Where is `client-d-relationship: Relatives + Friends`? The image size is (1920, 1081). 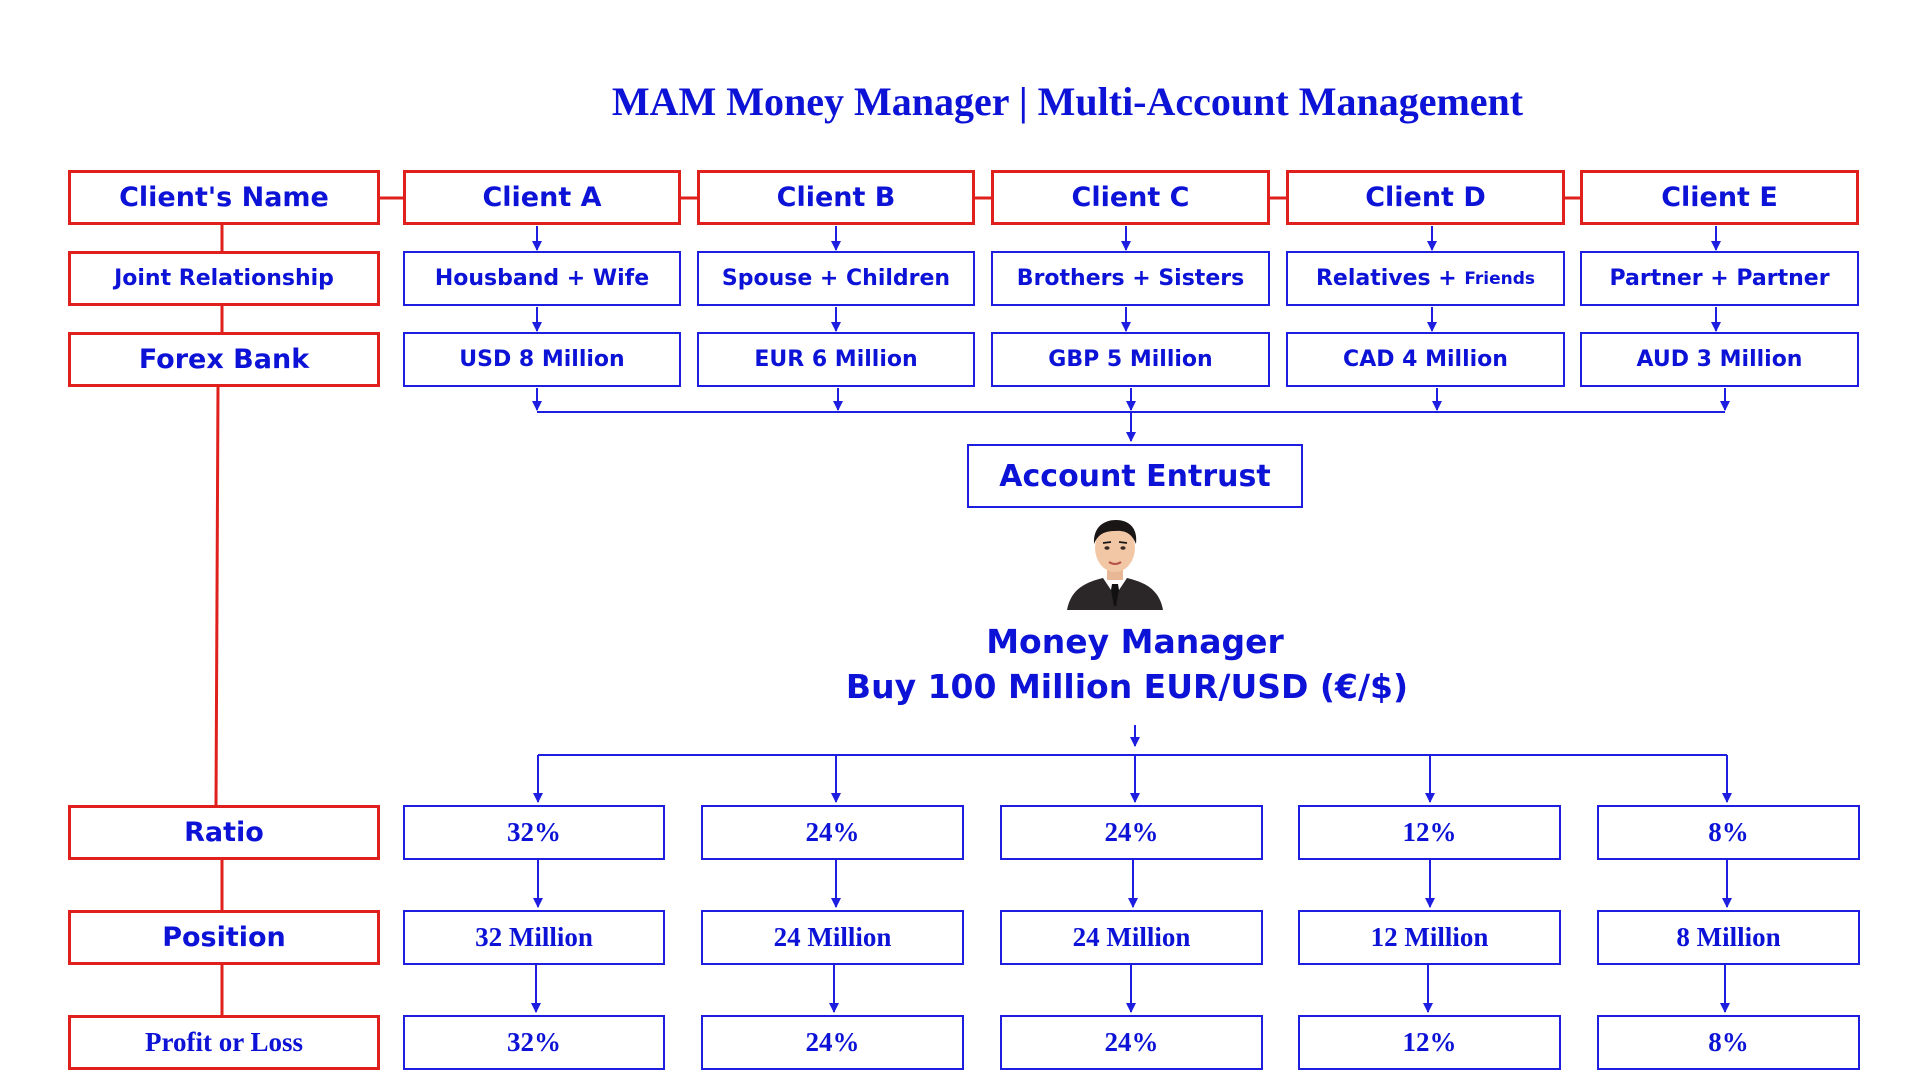
client-d-relationship: Relatives + Friends is located at coordinates (1425, 278).